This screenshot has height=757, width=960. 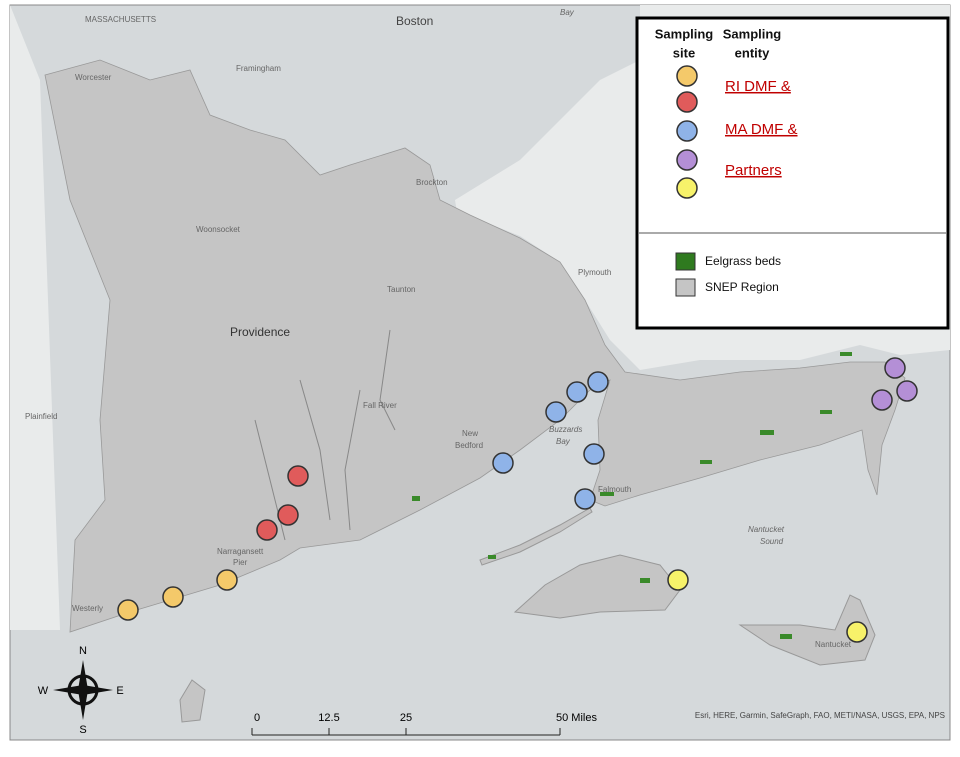 I want to click on legend-label: Eelgrass beds, so click(x=743, y=261).